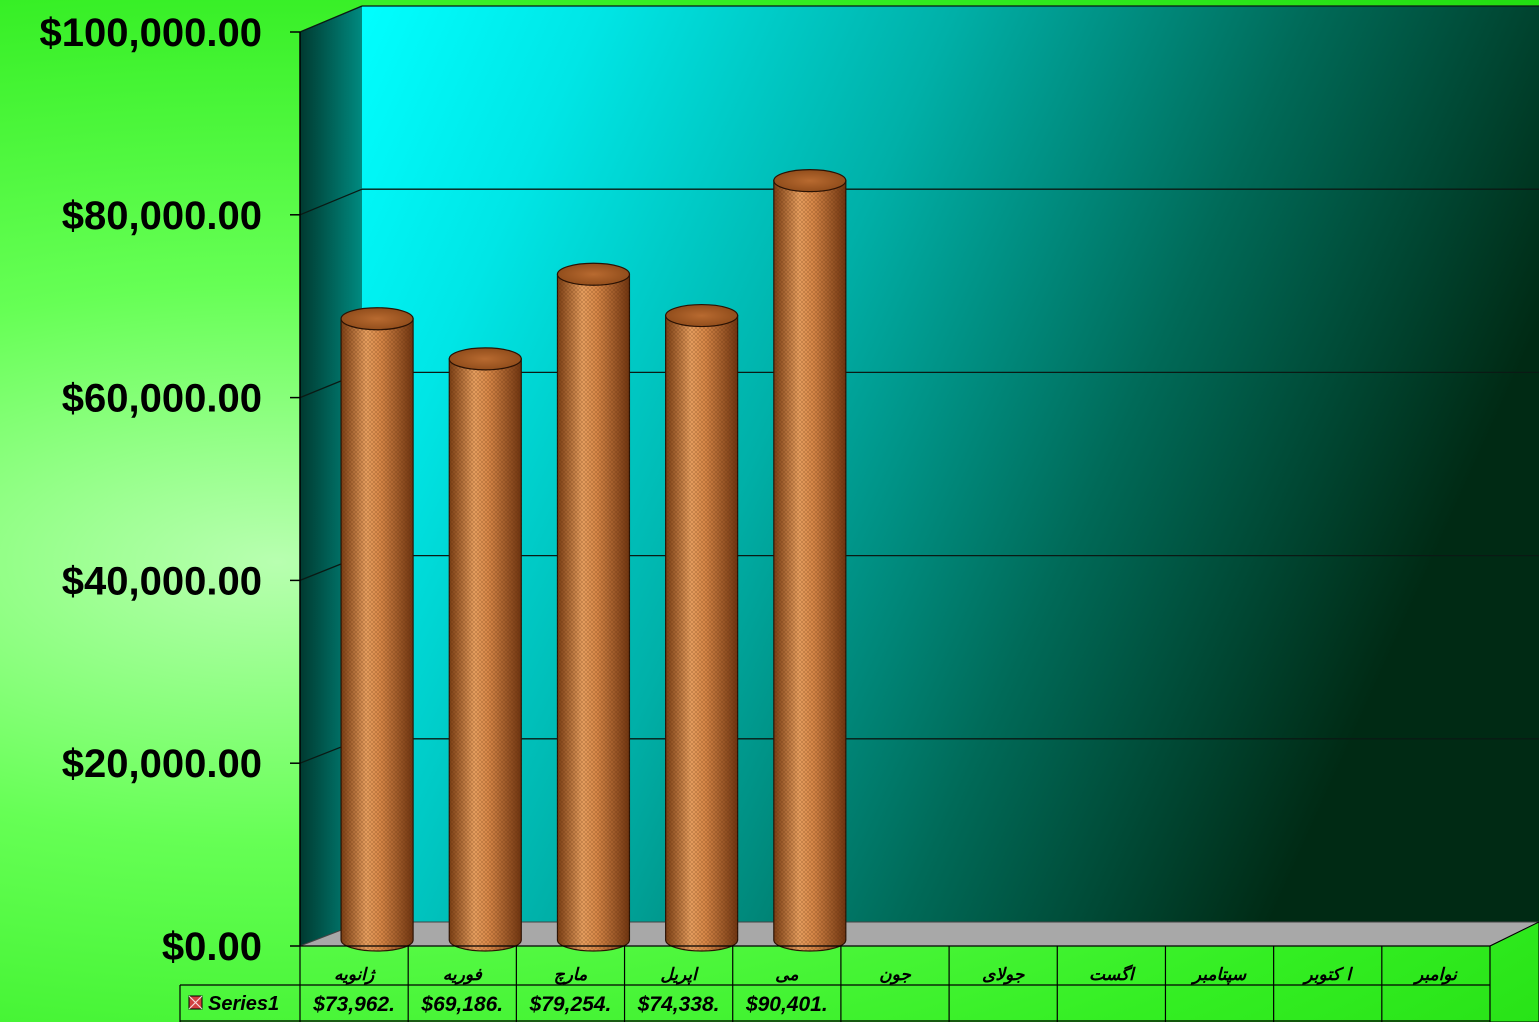 This screenshot has width=1539, height=1022. I want to click on y-tick-label: $60,000.00, so click(162, 399).